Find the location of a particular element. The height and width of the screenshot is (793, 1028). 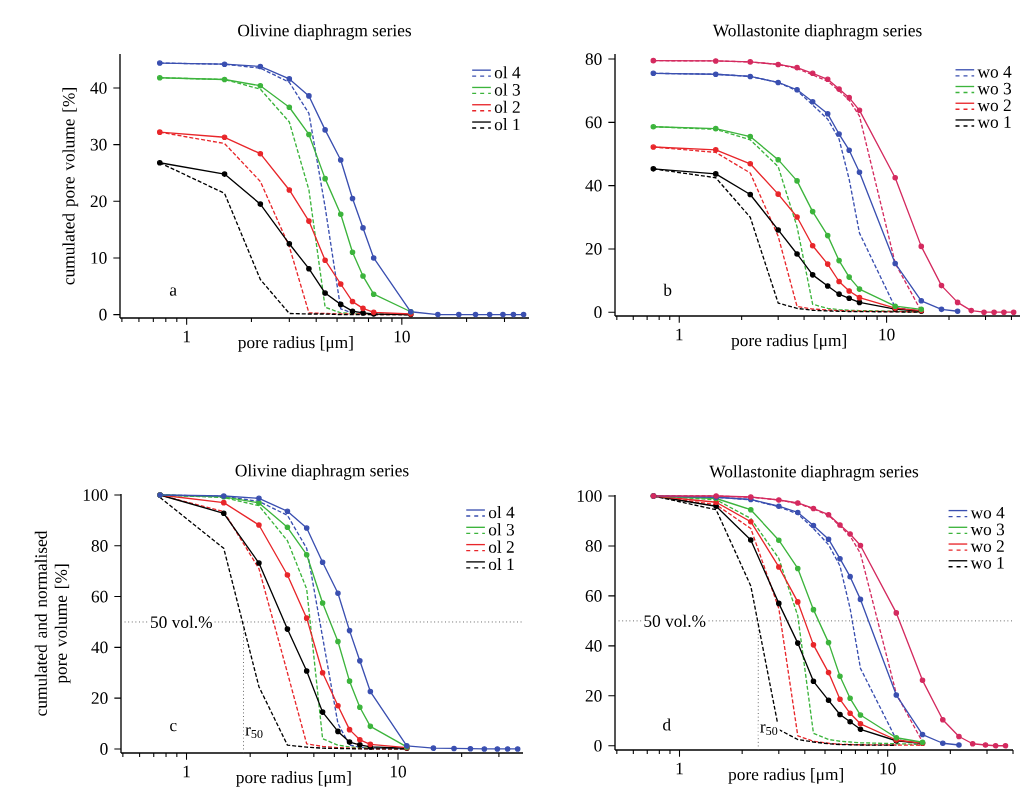

y-axis-title: cumulated pore volume [%] is located at coordinates (70, 186).